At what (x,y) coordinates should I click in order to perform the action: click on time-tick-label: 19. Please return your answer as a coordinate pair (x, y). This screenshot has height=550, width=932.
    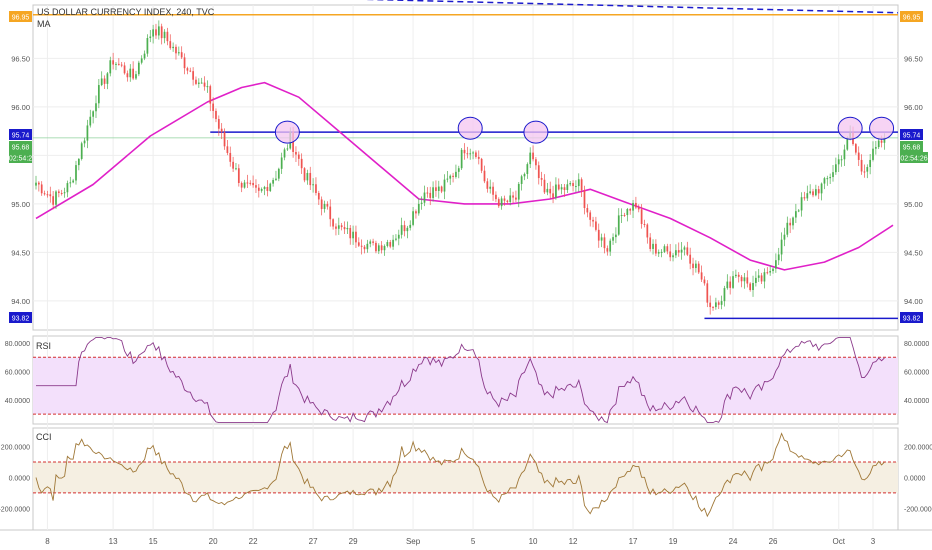
    Looking at the image, I should click on (673, 541).